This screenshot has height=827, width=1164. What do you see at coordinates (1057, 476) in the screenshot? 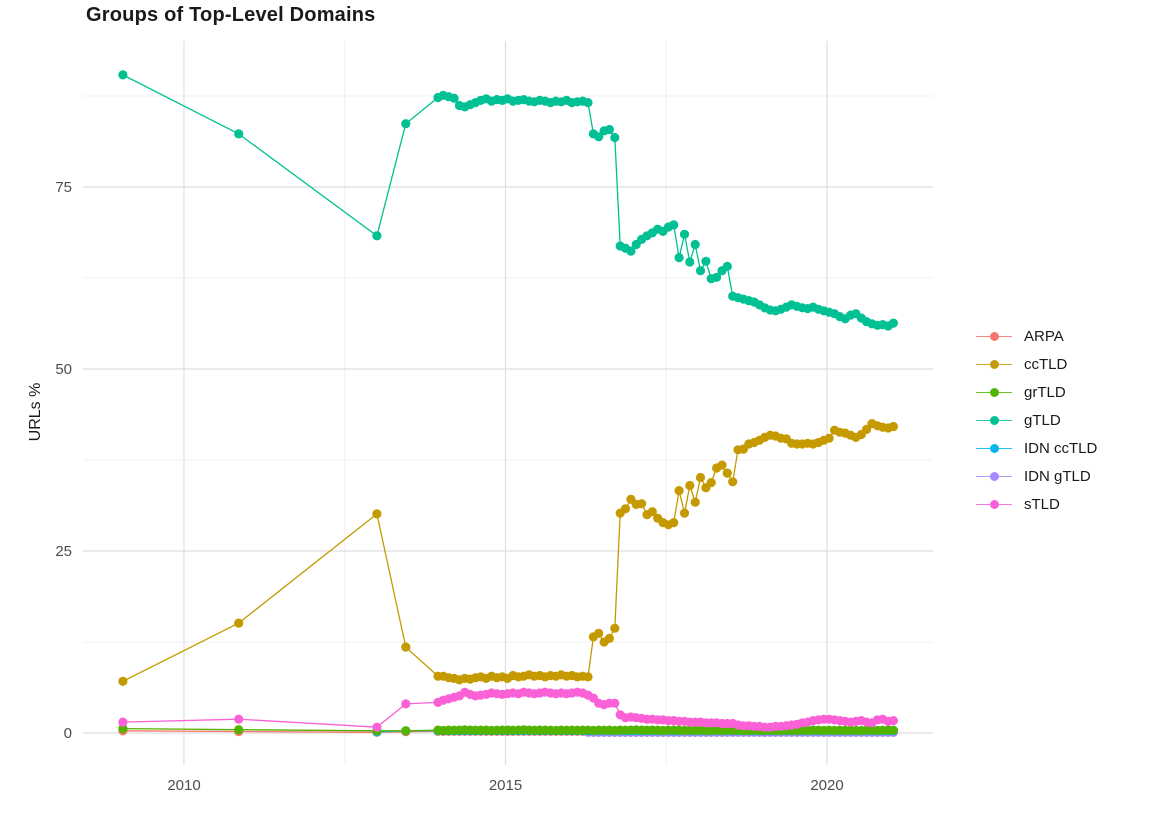
I see `legend-label: IDN gTLD` at bounding box center [1057, 476].